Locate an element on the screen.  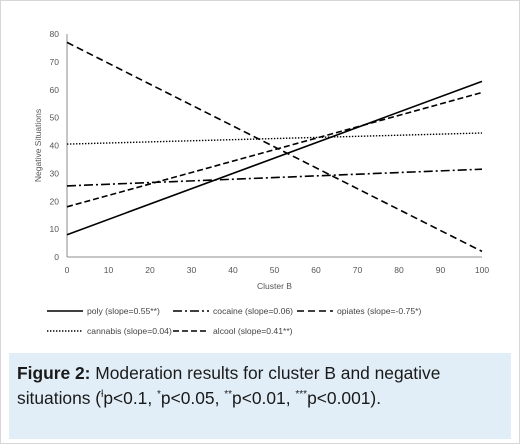
caption-text-5: p<0.001). is located at coordinates (344, 398).